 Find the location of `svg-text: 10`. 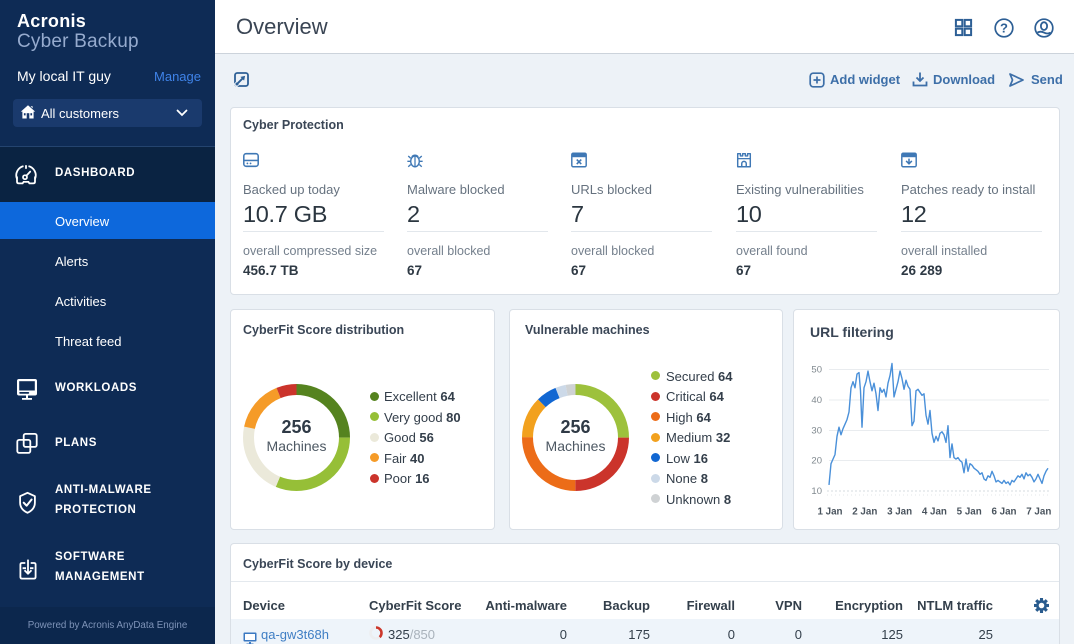

svg-text: 10 is located at coordinates (816, 491).